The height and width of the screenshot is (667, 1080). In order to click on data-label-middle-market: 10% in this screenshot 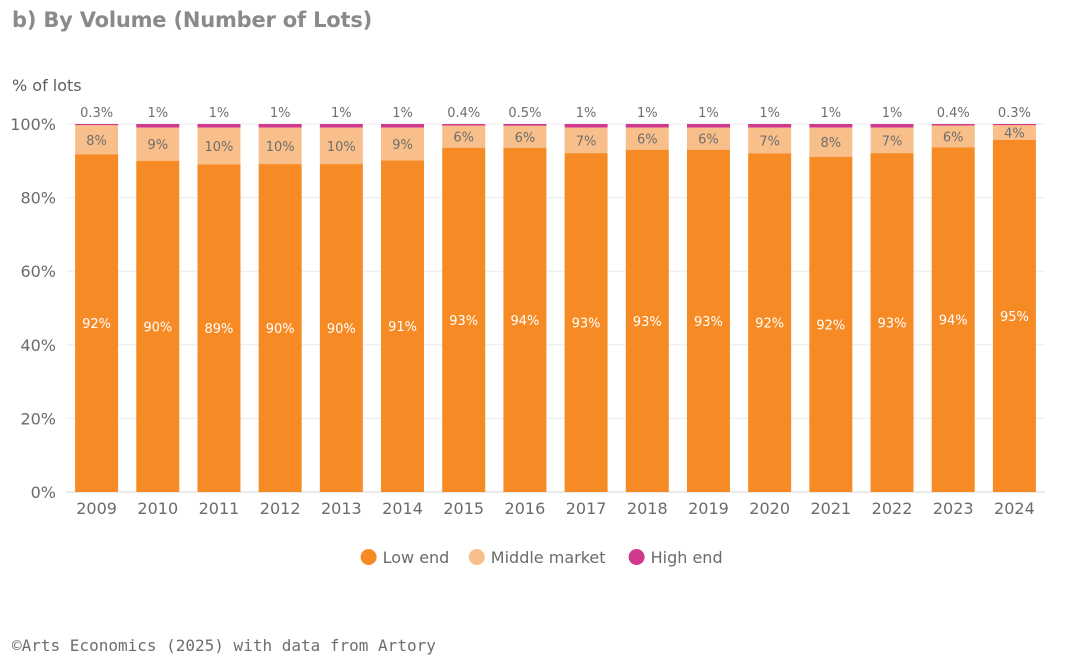, I will do `click(219, 147)`.